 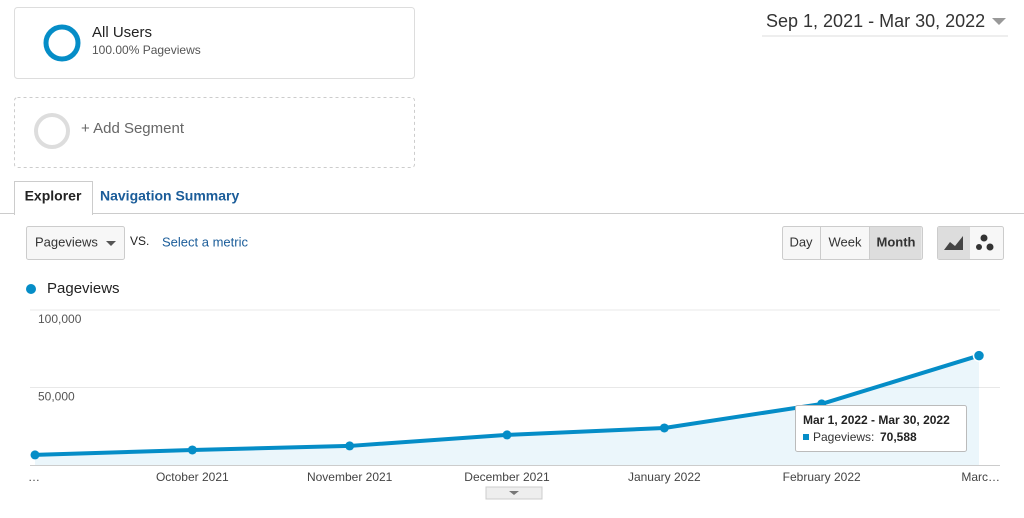 I want to click on metric: Pageviews, so click(x=66, y=241).